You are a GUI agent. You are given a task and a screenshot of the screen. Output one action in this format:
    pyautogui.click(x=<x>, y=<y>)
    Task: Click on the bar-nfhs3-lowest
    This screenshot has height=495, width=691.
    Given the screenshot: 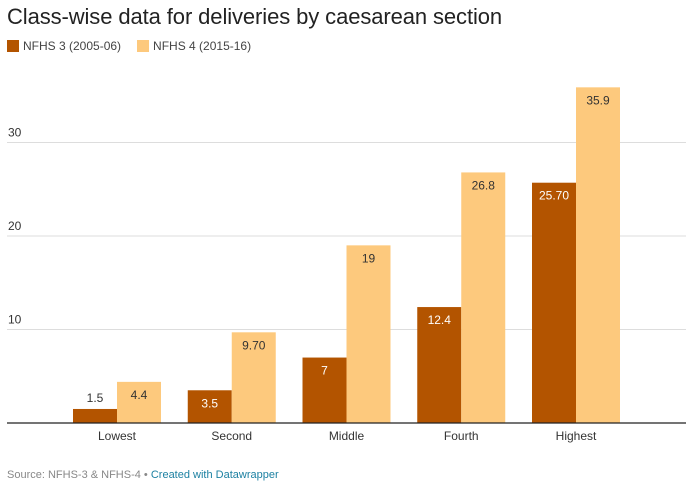 What is the action you would take?
    pyautogui.click(x=95, y=415)
    